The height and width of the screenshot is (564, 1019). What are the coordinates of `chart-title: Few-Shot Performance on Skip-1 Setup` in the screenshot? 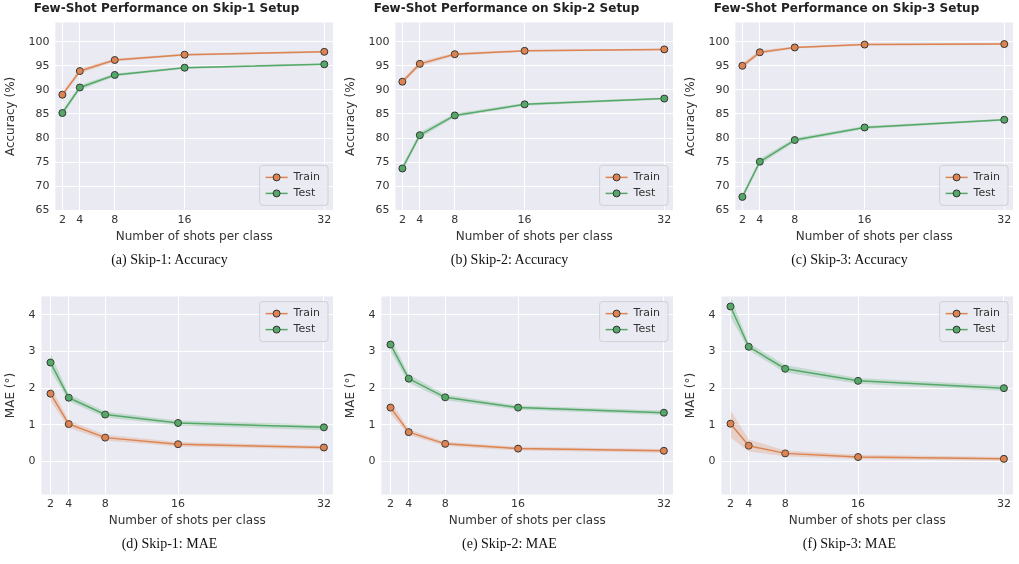 It's located at (166, 8).